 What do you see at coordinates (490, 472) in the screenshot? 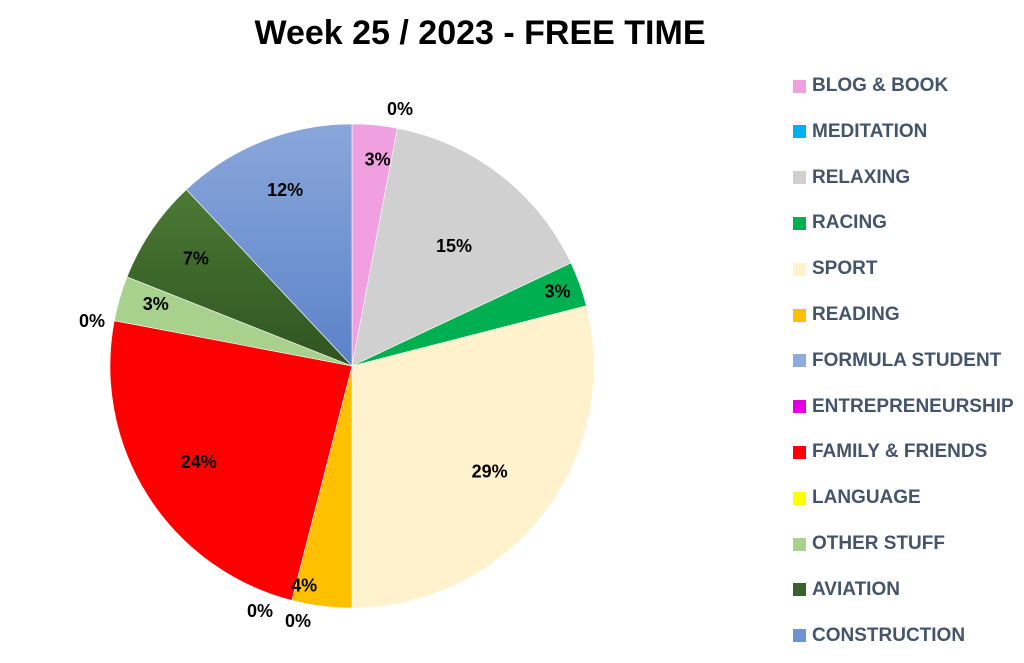
I see `data-label-sport: 29%` at bounding box center [490, 472].